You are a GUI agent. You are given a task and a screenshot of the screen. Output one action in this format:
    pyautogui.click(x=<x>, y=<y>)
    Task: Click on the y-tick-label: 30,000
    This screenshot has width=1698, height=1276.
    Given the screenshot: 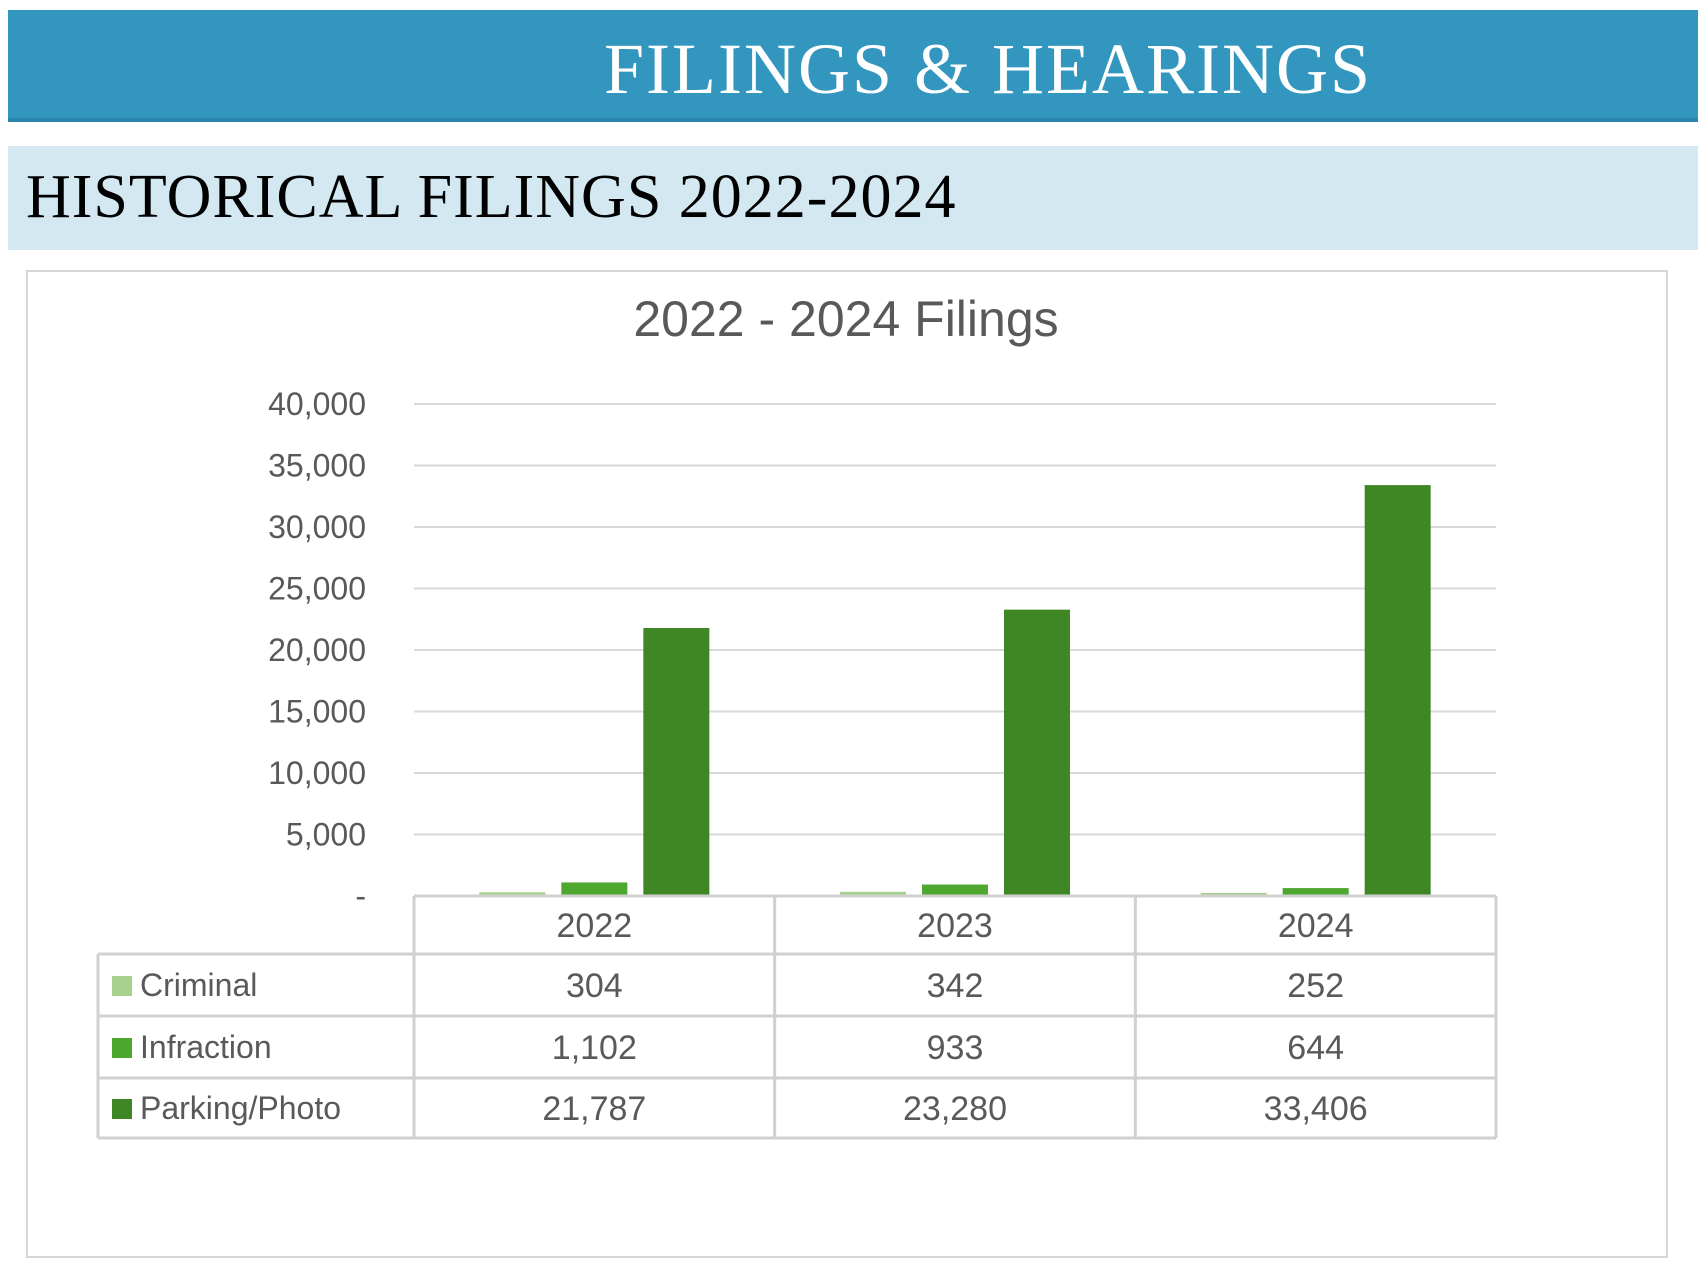 What is the action you would take?
    pyautogui.click(x=317, y=527)
    